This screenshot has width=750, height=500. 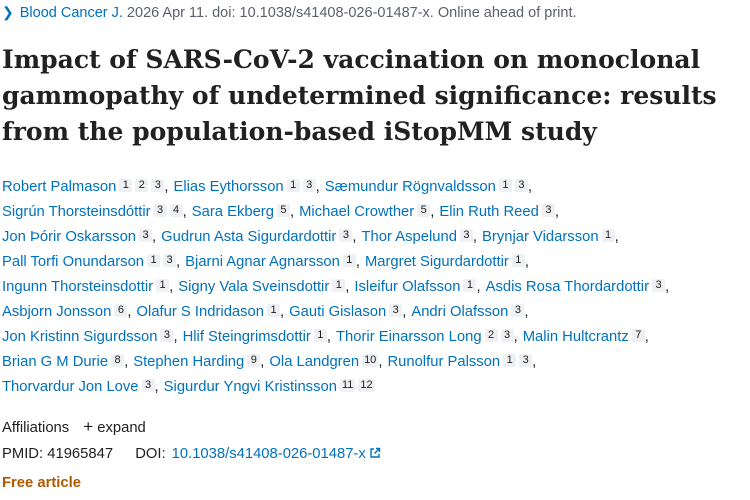 I want to click on affiliation-number: 8, so click(x=118, y=360).